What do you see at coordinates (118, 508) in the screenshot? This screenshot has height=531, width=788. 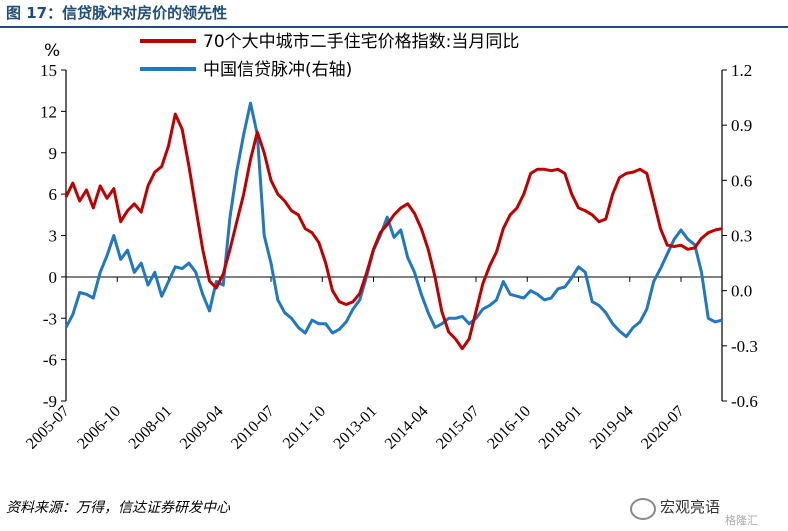 I see `source-note: 资料来源：万得，信达证券研发中心` at bounding box center [118, 508].